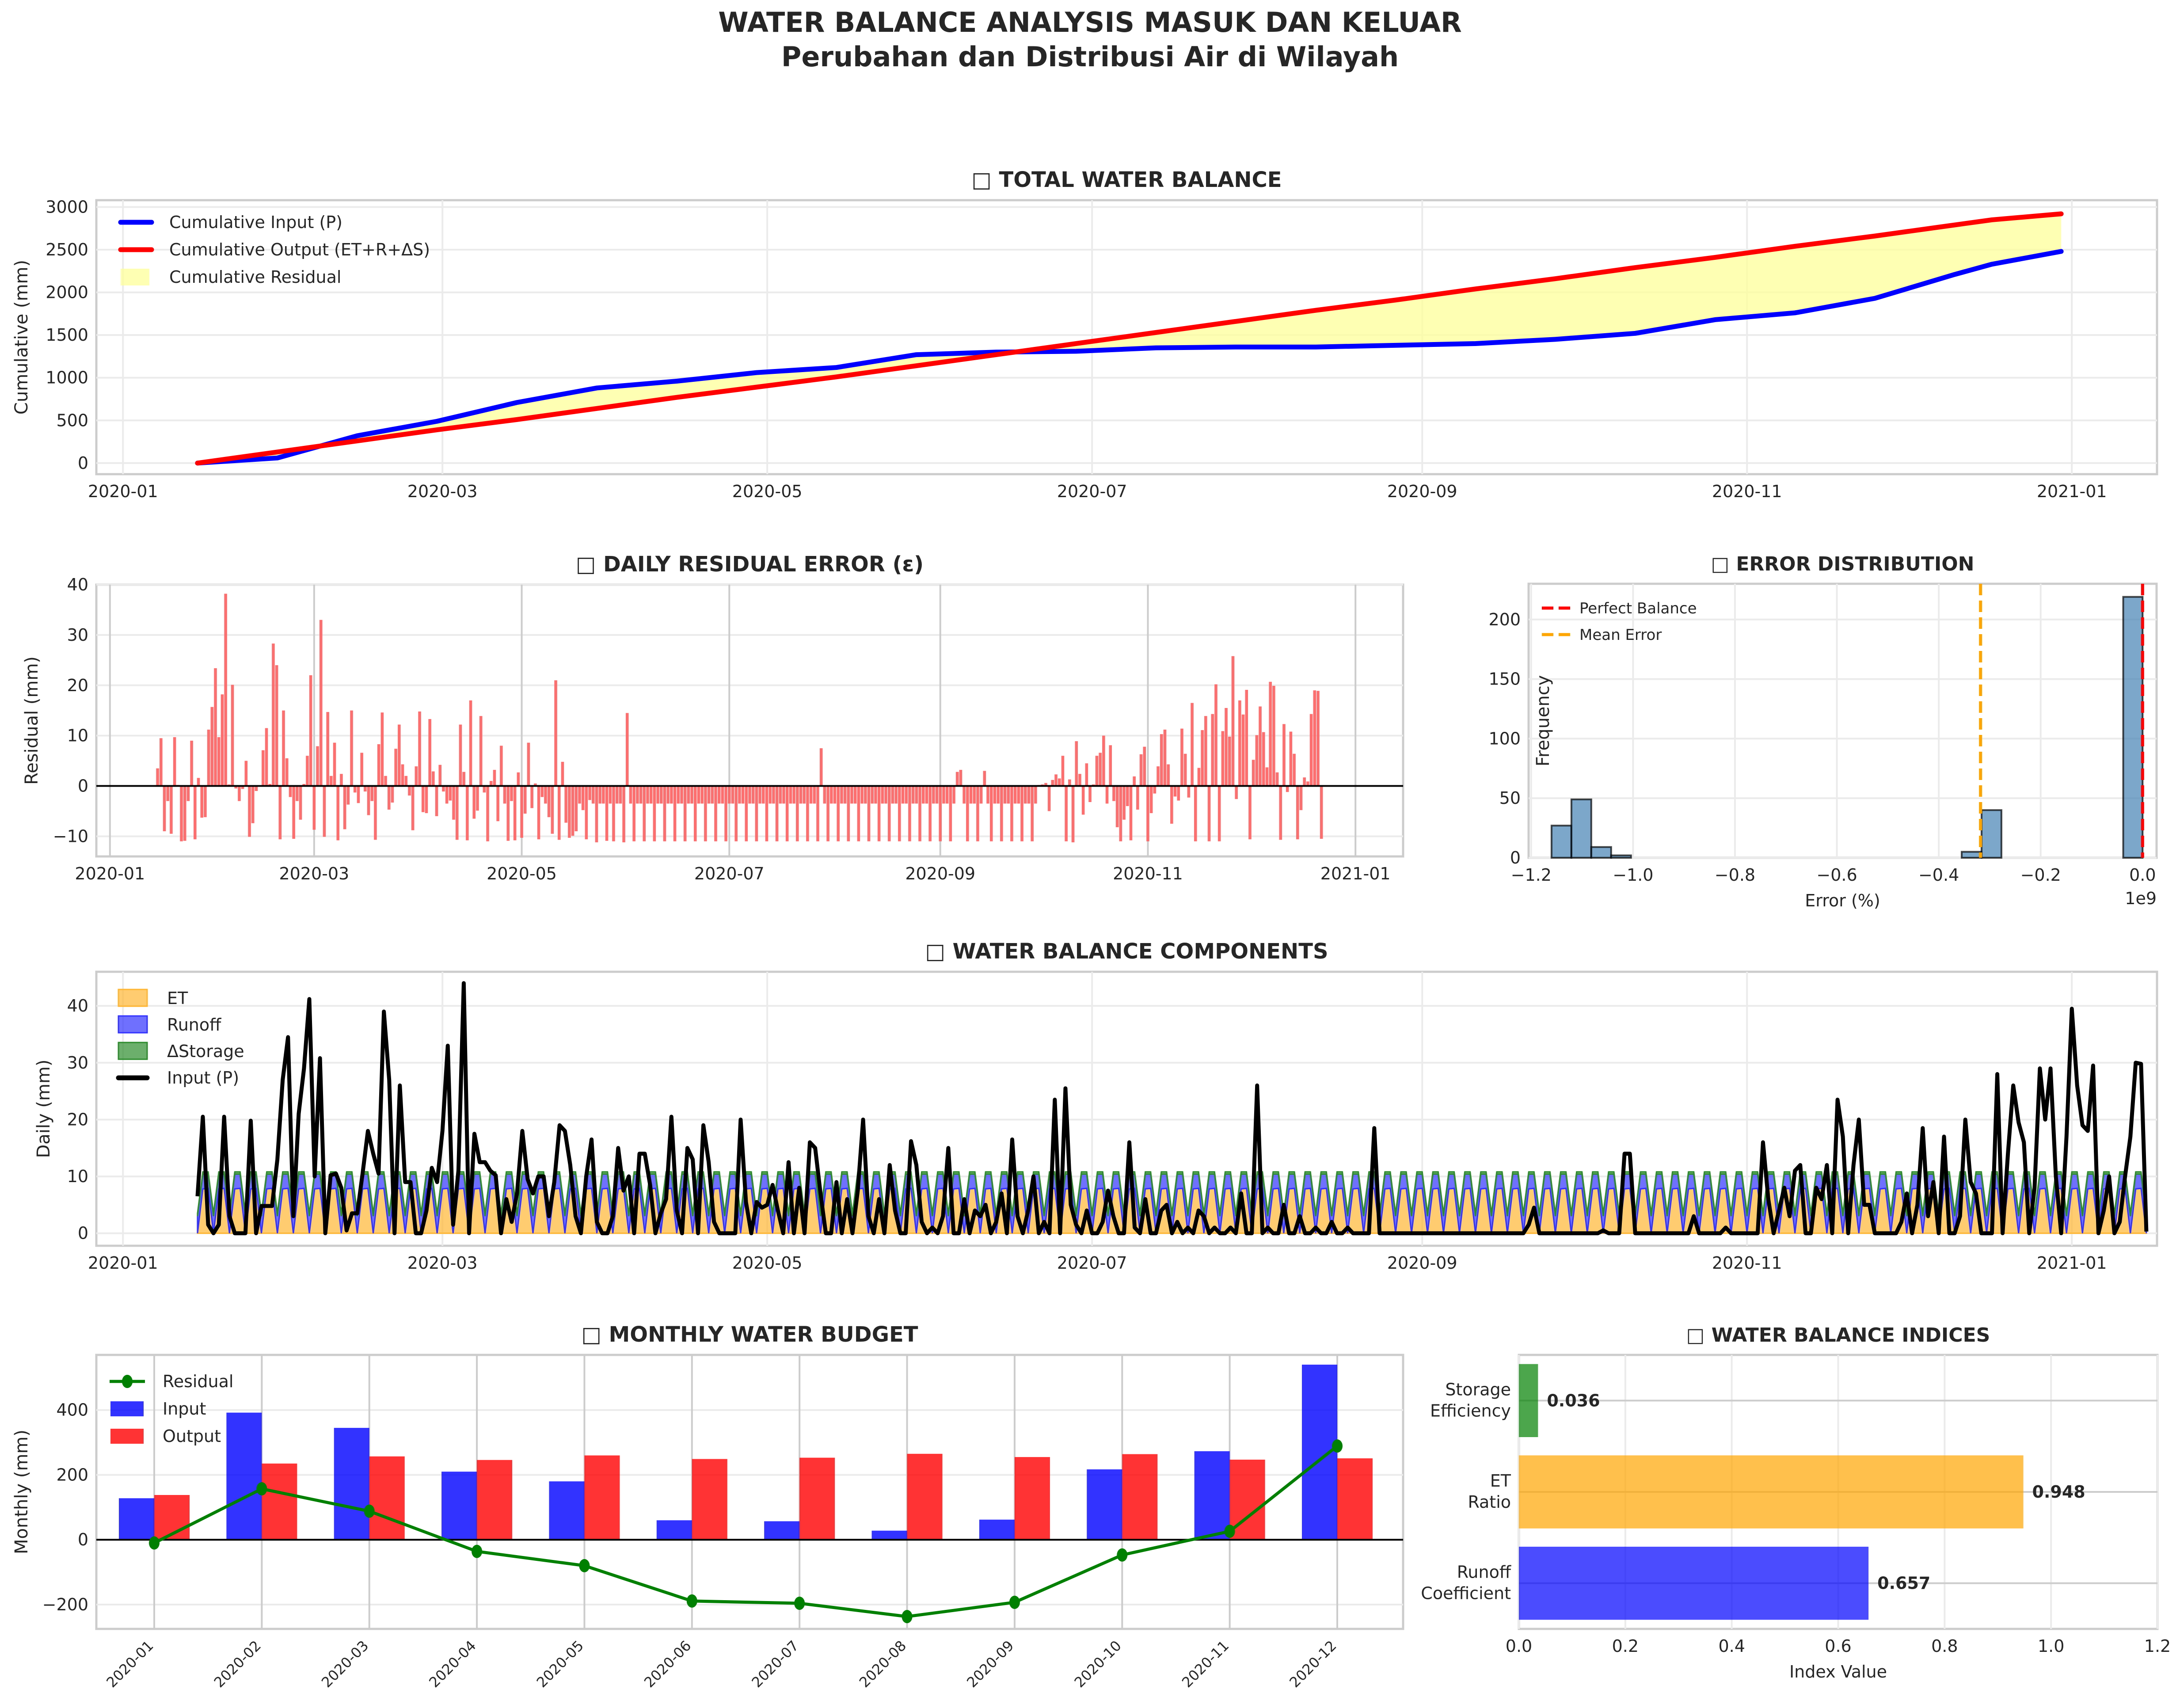 Image resolution: width=2180 pixels, height=1708 pixels. I want to click on total-panel-ytick-label: 1500, so click(67, 335).